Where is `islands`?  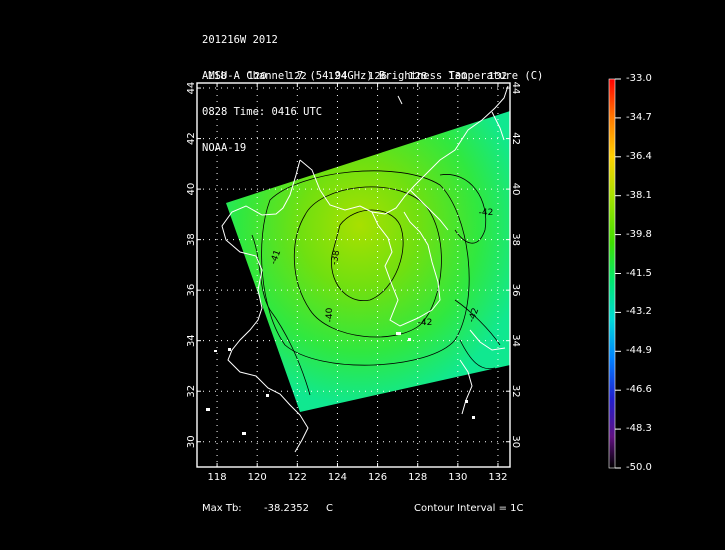
islands is located at coordinates (340, 383).